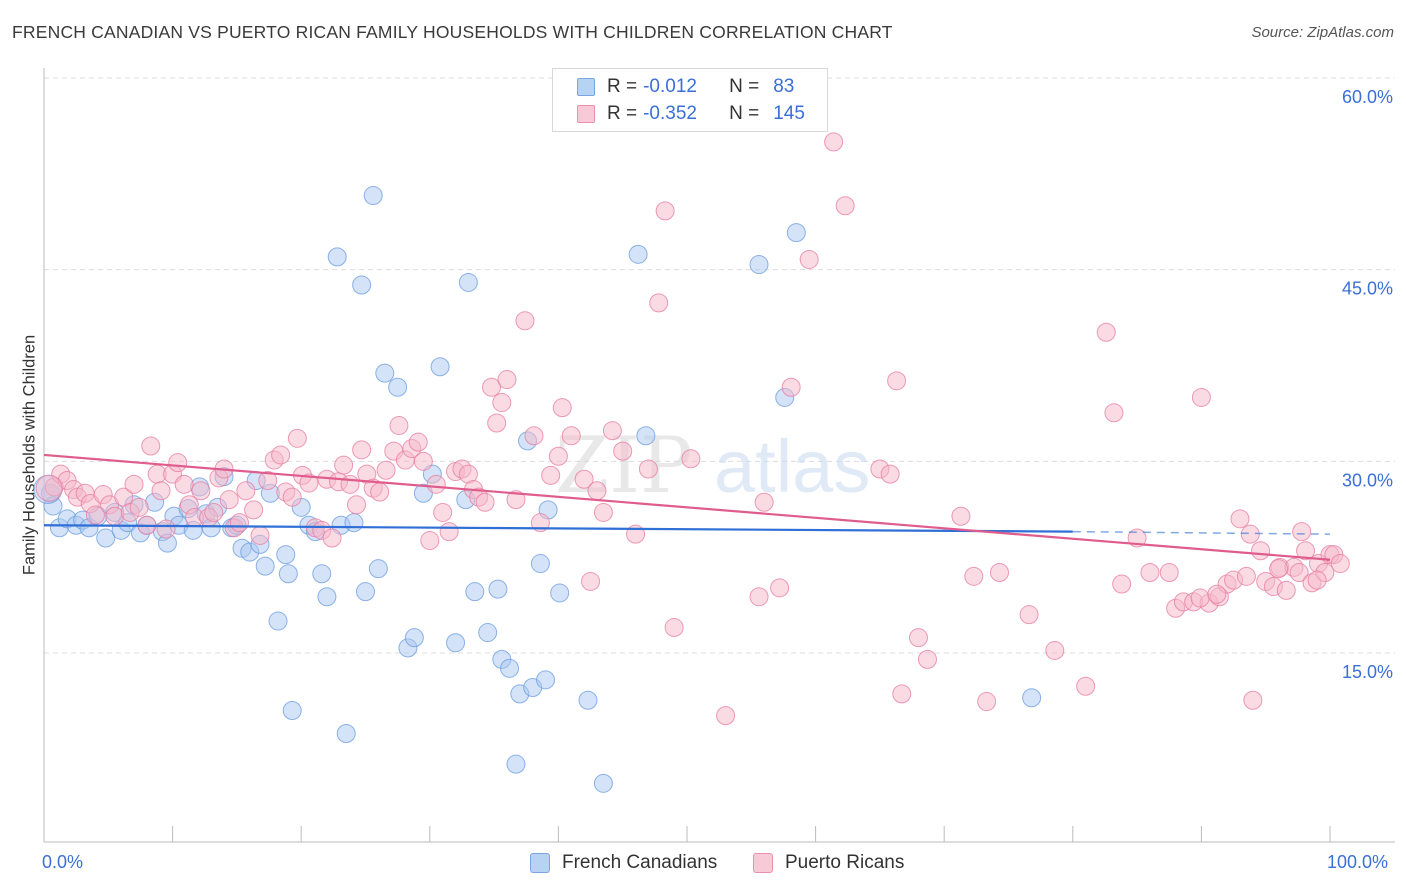  Describe the element at coordinates (586, 87) in the screenshot. I see `legend-swatch-blue` at that location.